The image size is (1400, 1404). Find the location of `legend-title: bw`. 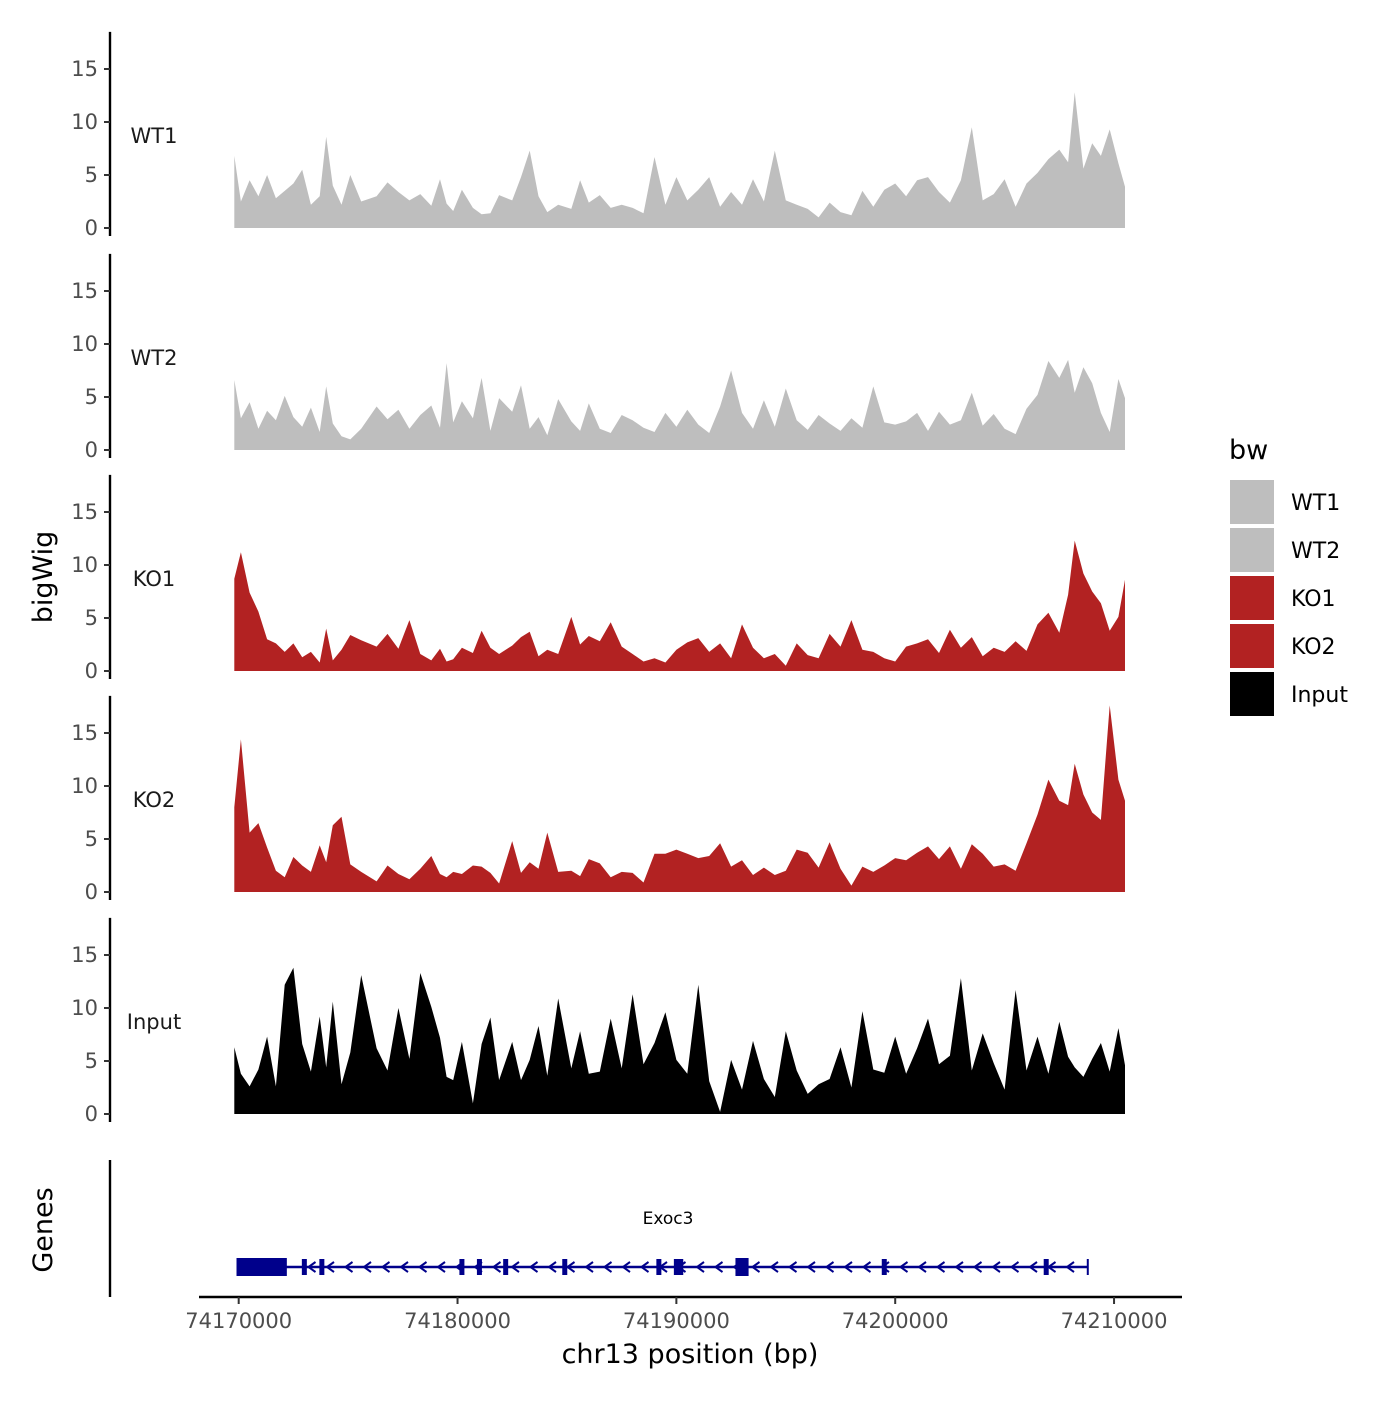

legend-title: bw is located at coordinates (1248, 450).